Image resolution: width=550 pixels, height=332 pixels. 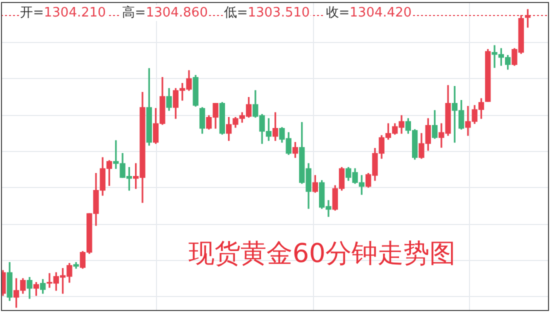 What do you see at coordinates (322, 253) in the screenshot?
I see `text: 现货黄金60分钟走势图` at bounding box center [322, 253].